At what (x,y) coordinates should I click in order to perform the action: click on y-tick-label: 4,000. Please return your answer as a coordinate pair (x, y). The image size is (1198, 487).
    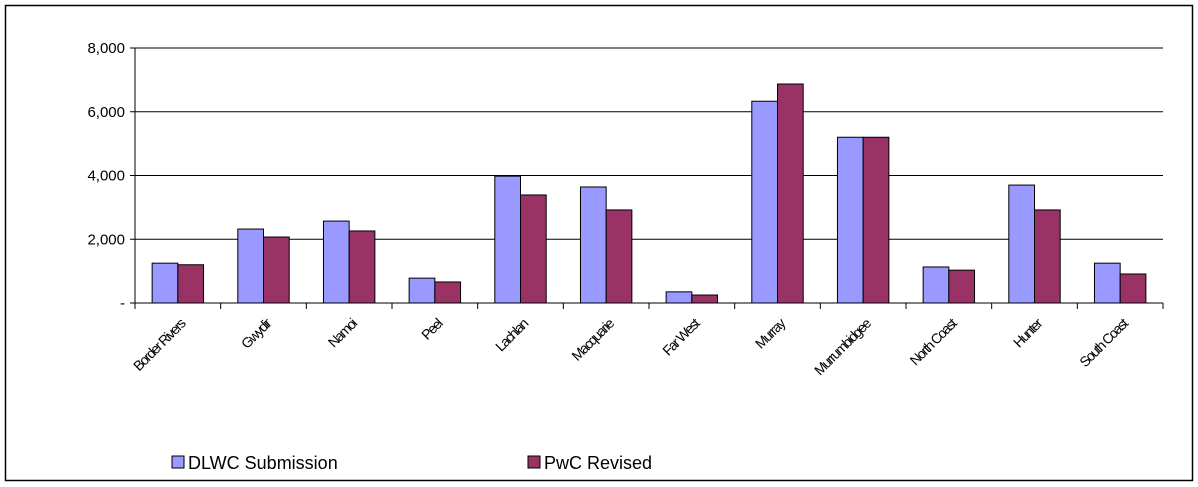
    Looking at the image, I should click on (106, 176).